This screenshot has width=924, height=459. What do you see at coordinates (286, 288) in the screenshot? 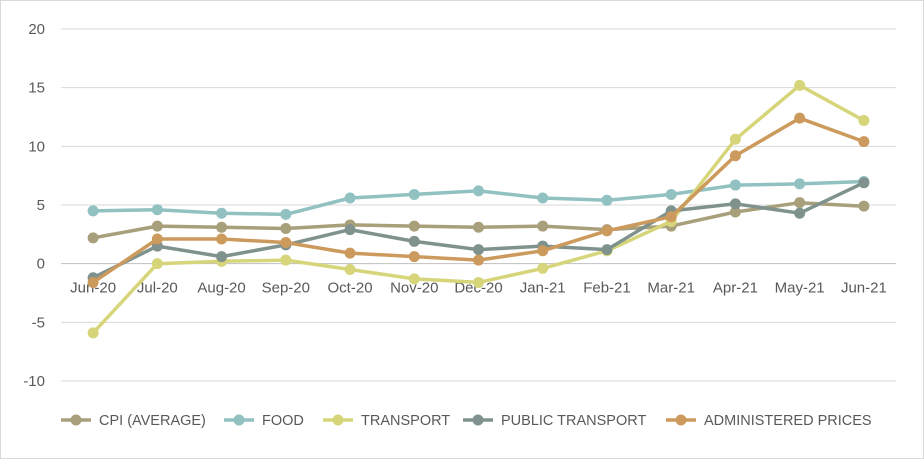
I see `x-tick-label: Sep-20` at bounding box center [286, 288].